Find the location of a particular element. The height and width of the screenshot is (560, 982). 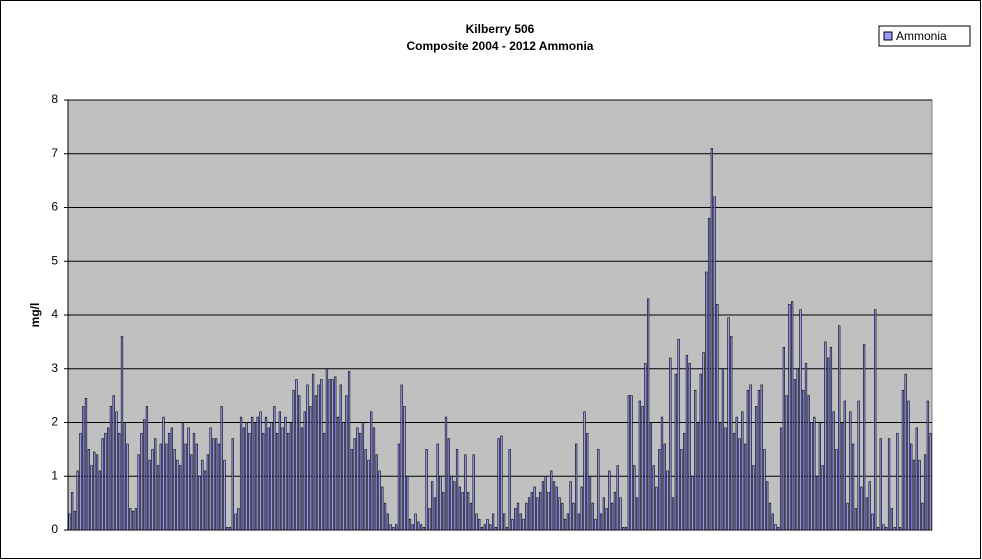

y-tick-label: 3 is located at coordinates (54, 368).